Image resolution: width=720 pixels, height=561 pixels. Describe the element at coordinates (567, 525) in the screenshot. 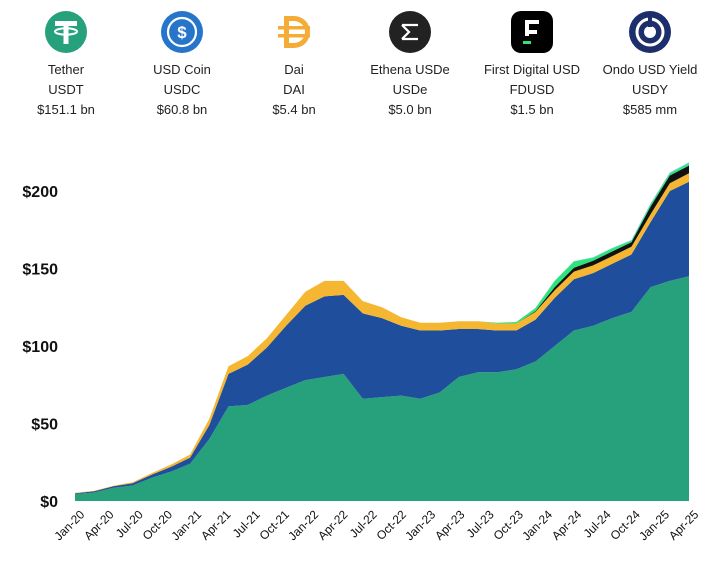

I see `x-tick-label: Apr-24` at that location.